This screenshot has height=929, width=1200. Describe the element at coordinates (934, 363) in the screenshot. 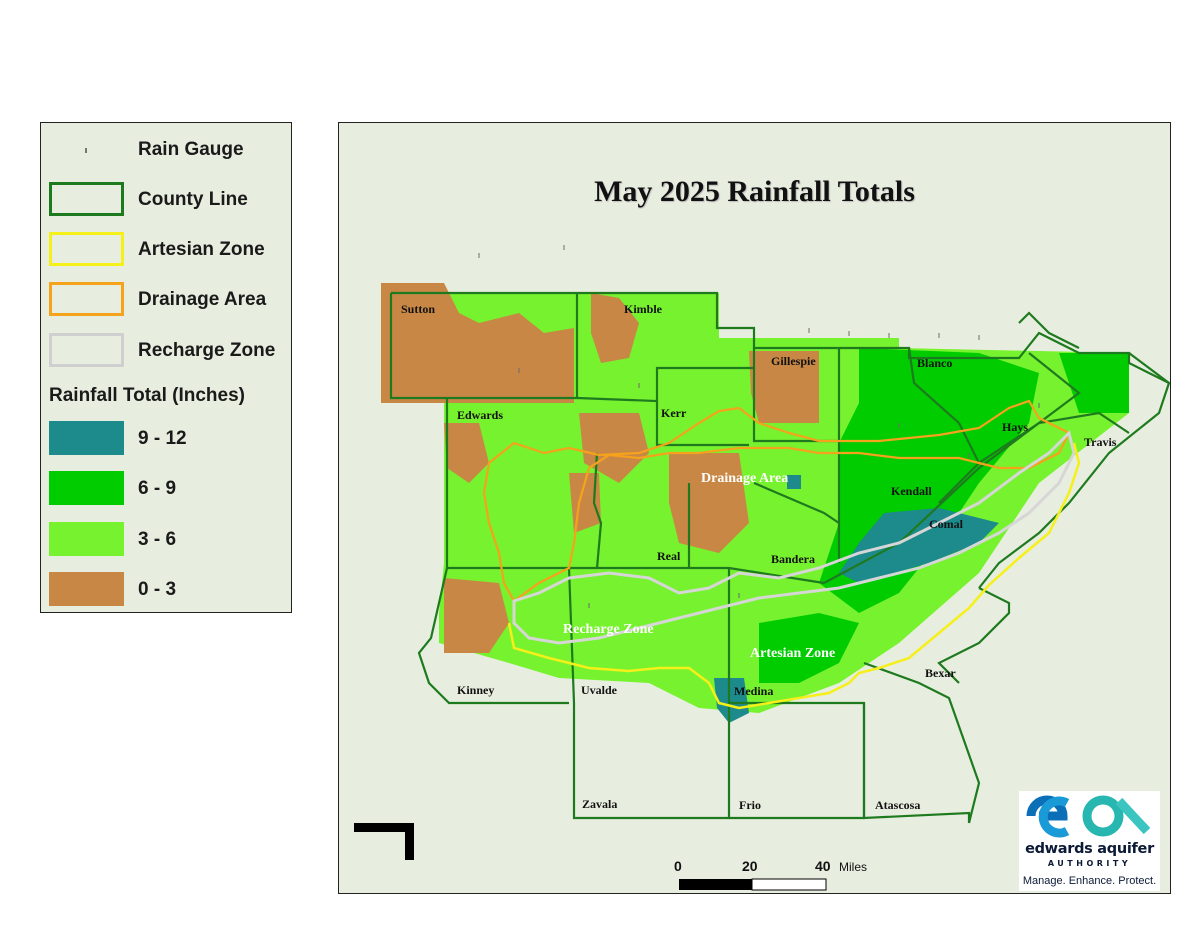

I see `county-label-blanco: Blanco` at that location.